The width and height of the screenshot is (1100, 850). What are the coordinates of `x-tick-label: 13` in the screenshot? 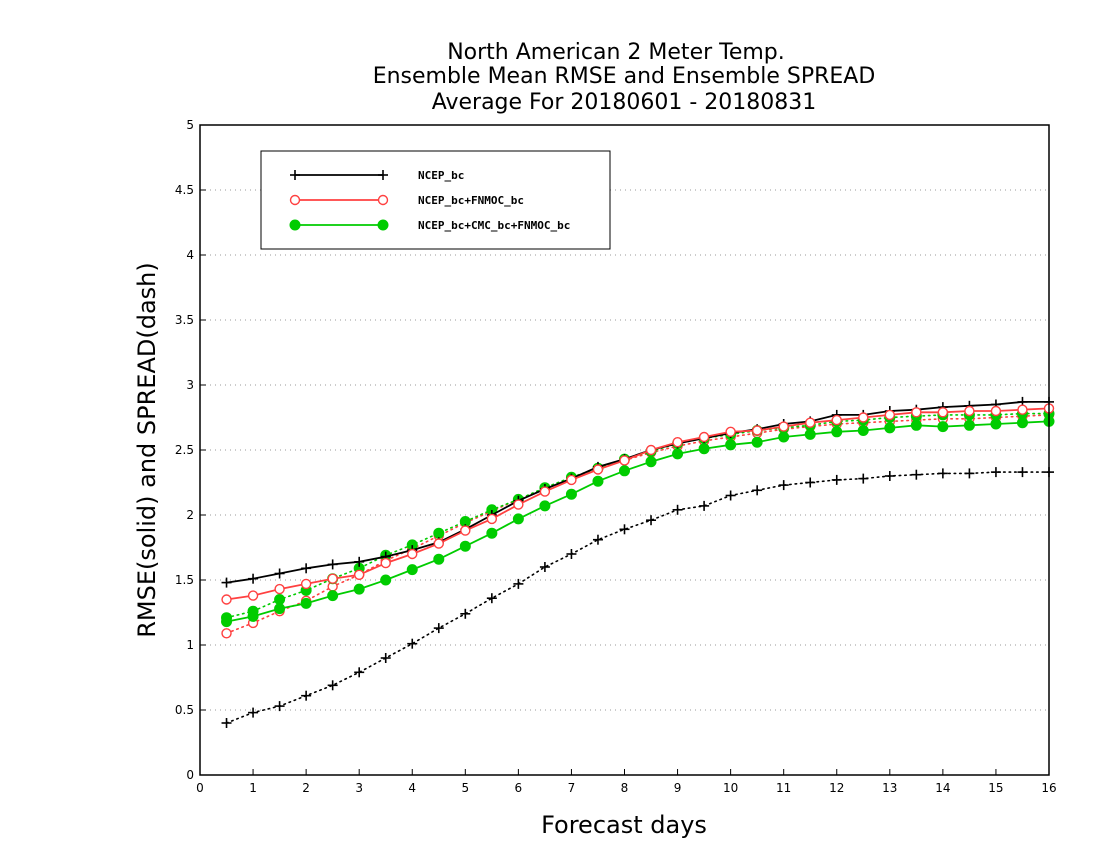 It's located at (889, 788).